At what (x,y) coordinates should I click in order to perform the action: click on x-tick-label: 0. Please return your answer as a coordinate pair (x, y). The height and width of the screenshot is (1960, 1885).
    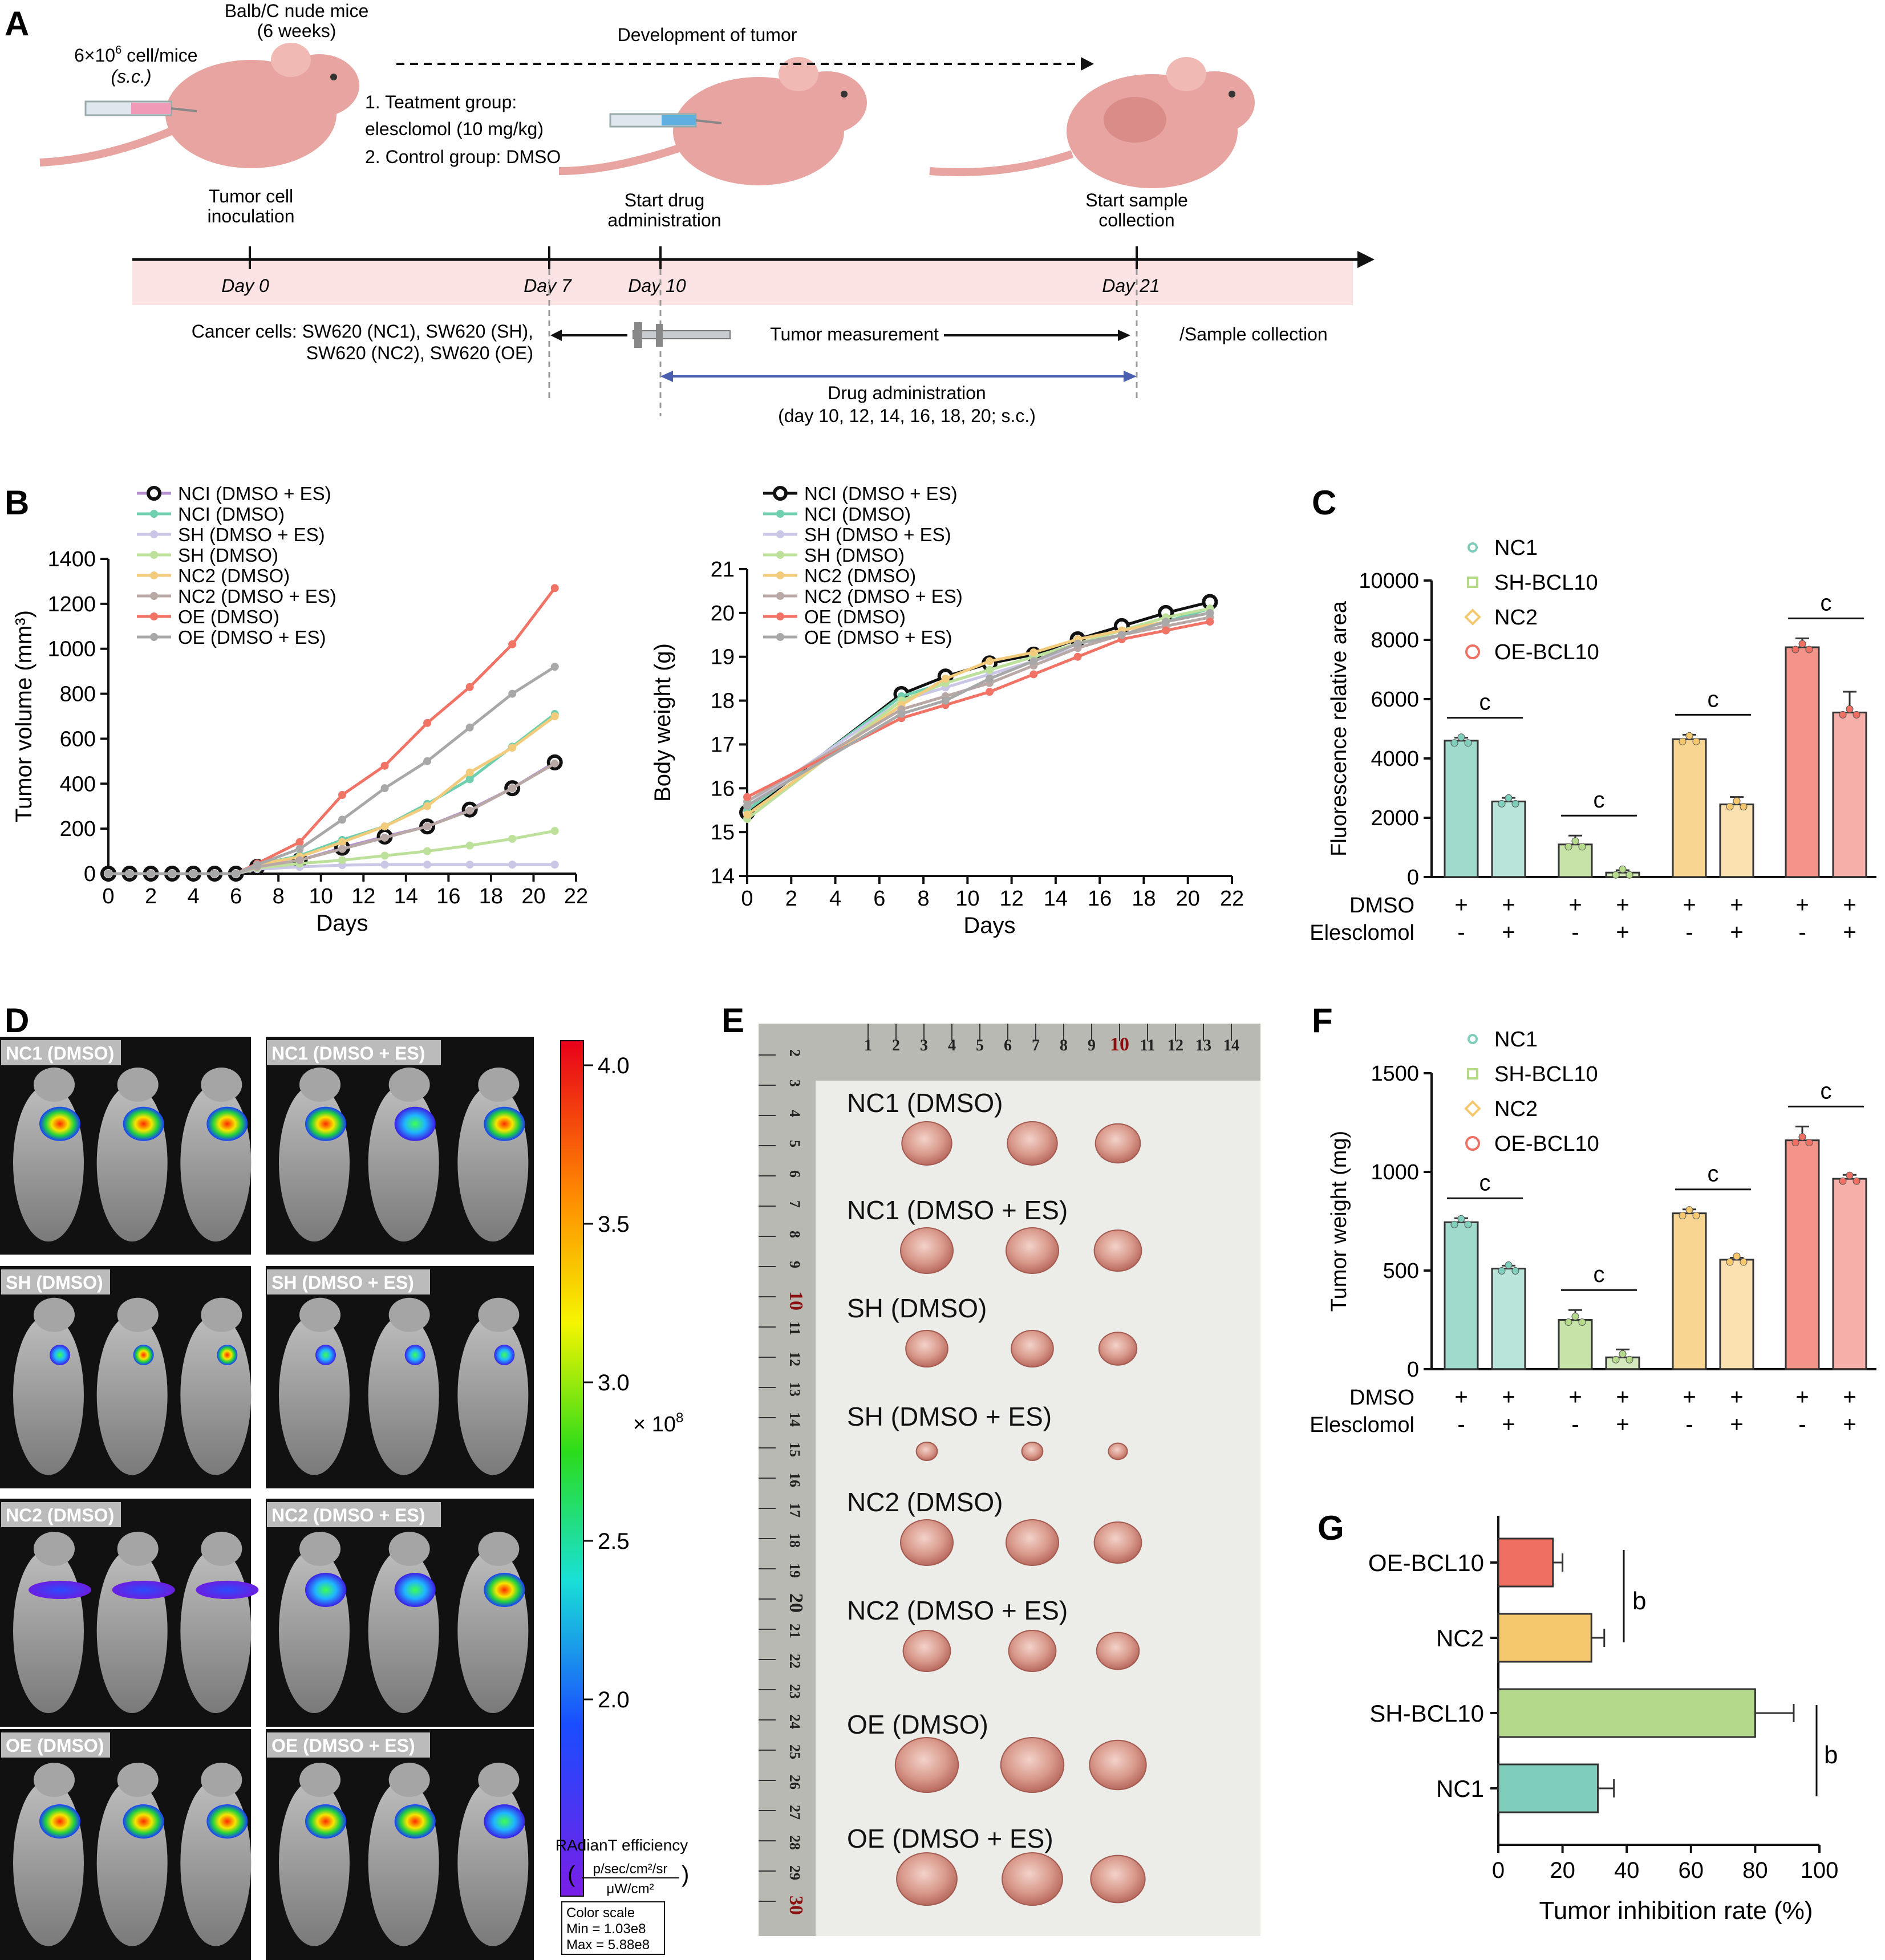
    Looking at the image, I should click on (747, 899).